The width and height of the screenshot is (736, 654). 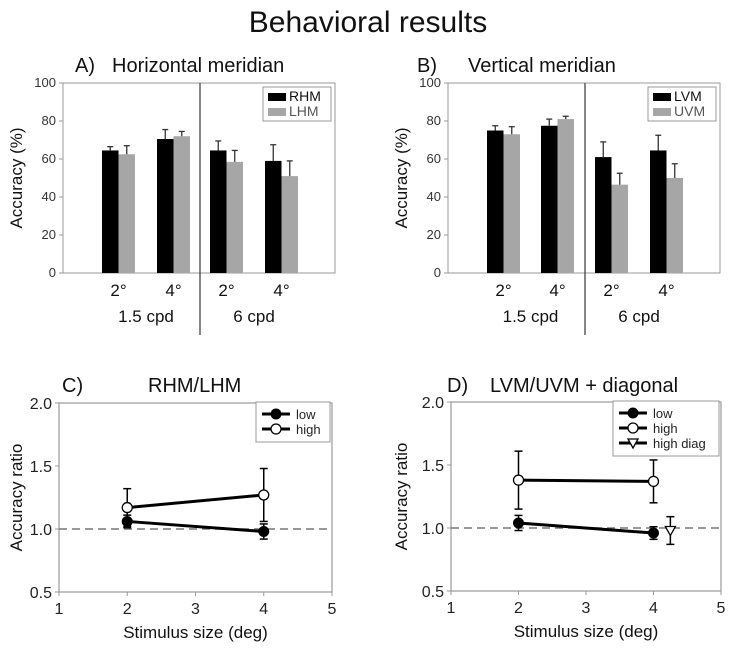 I want to click on panel-title: LVM/UVM + diagonal, so click(x=584, y=386).